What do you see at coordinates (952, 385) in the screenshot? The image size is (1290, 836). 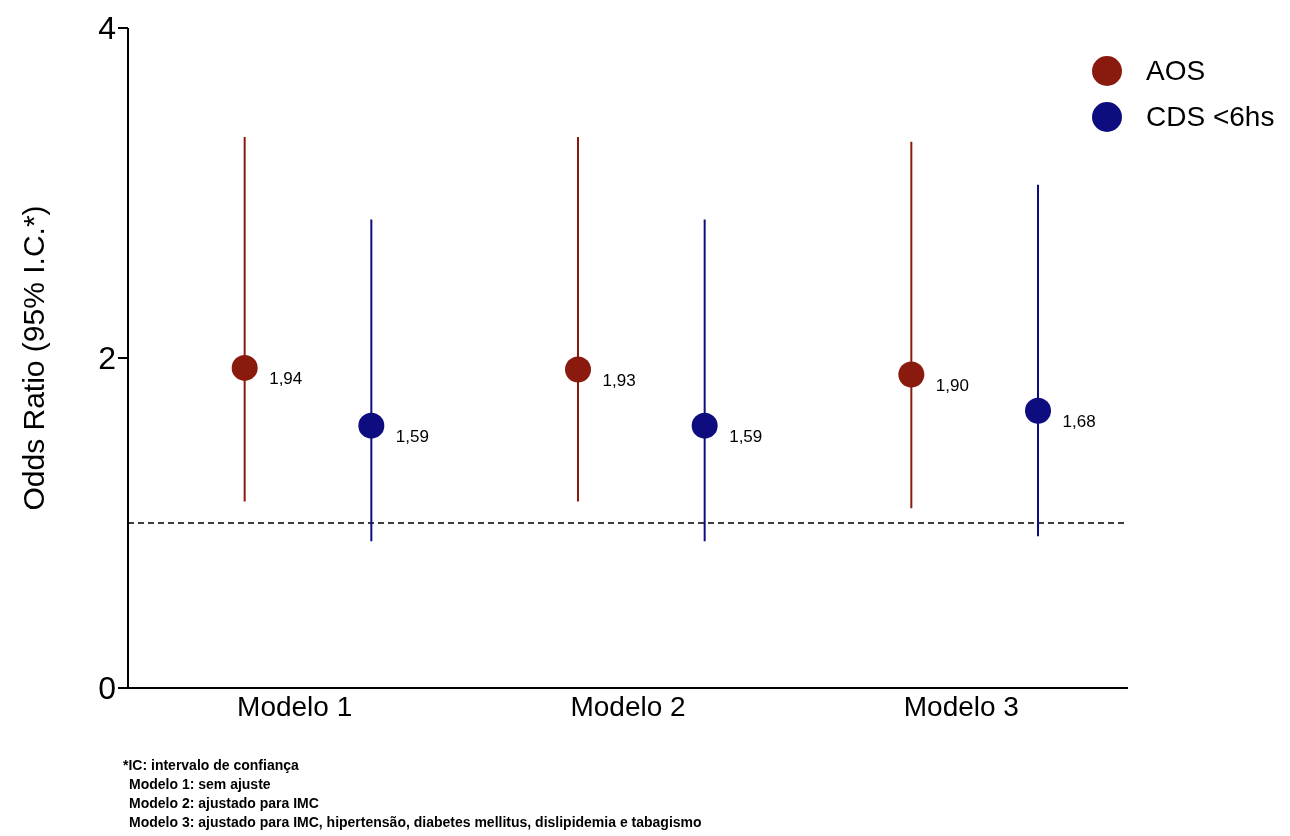 I see `data-label: 1,90` at bounding box center [952, 385].